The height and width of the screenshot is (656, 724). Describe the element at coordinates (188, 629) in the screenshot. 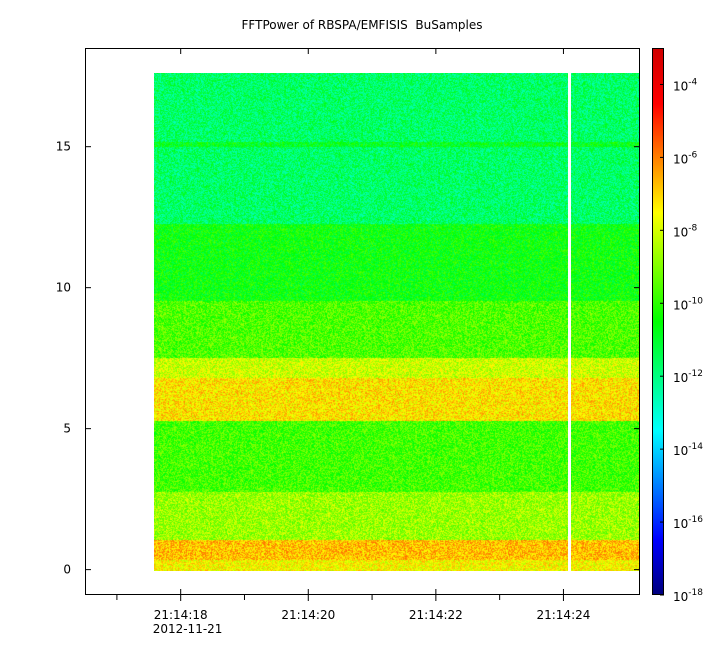

I see `x-date-label: 2012-11-21` at that location.